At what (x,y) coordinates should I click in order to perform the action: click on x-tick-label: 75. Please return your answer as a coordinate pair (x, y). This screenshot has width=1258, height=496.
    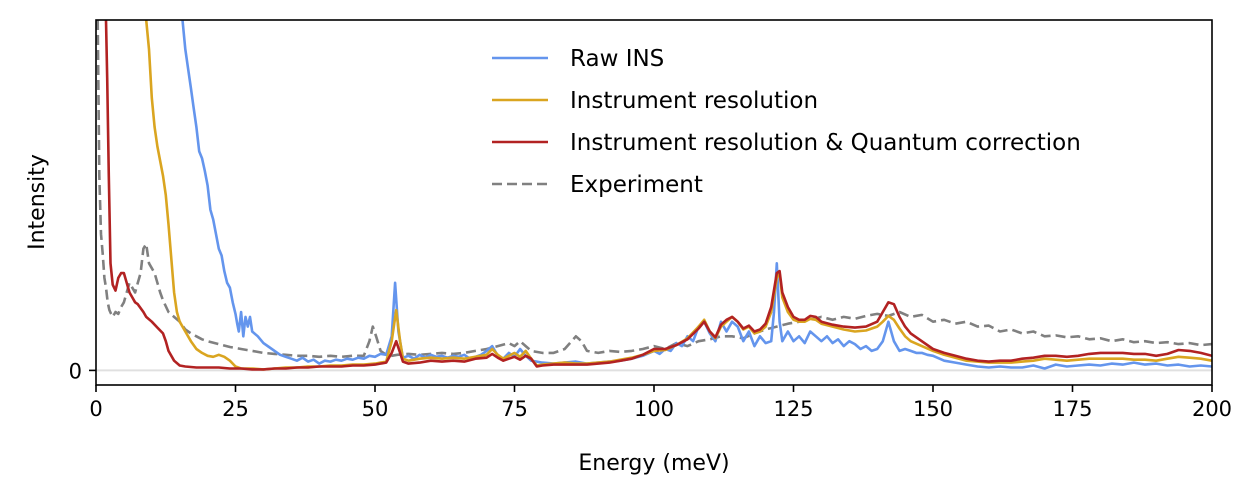
    Looking at the image, I should click on (514, 409).